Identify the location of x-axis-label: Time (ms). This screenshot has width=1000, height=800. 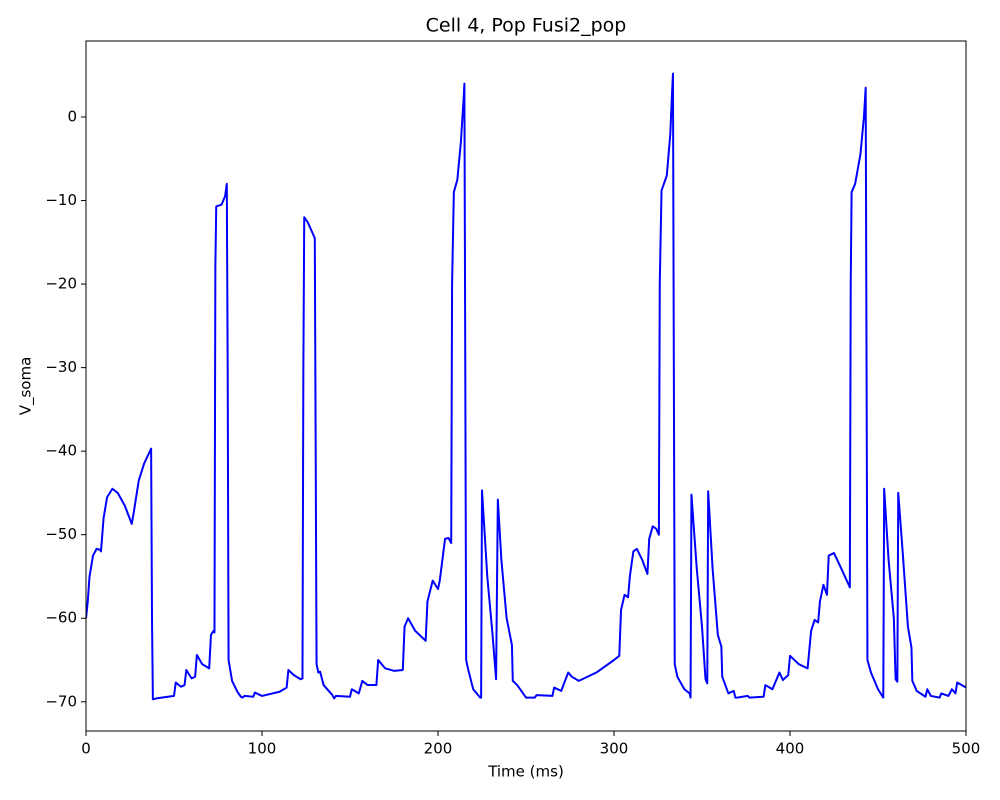
(525, 772).